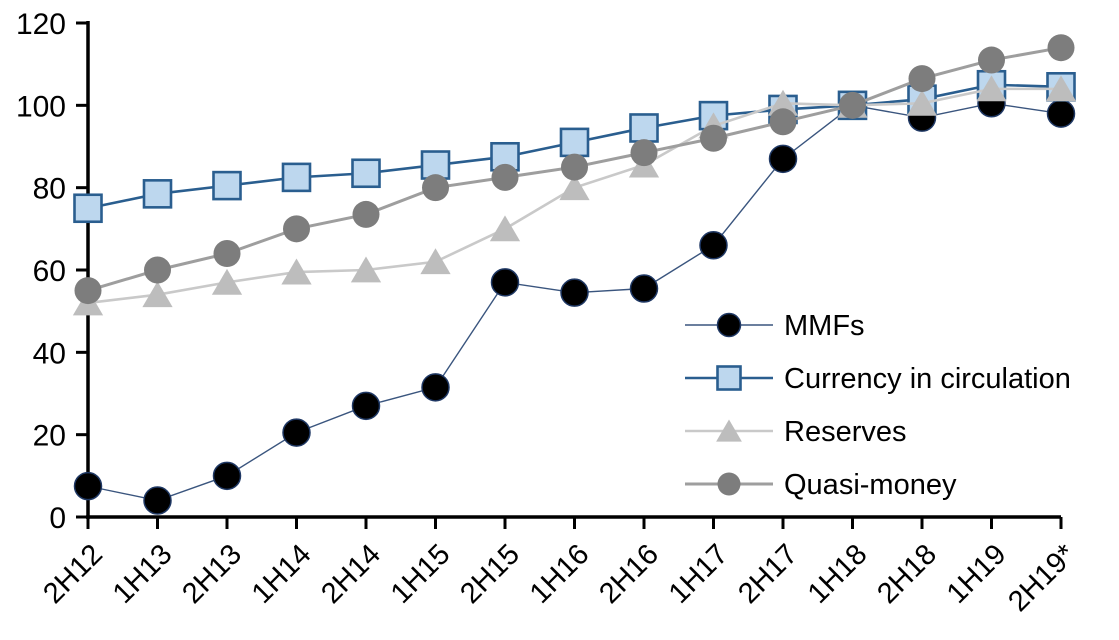  I want to click on x-axis-tick-label: 2H13, so click(212, 574).